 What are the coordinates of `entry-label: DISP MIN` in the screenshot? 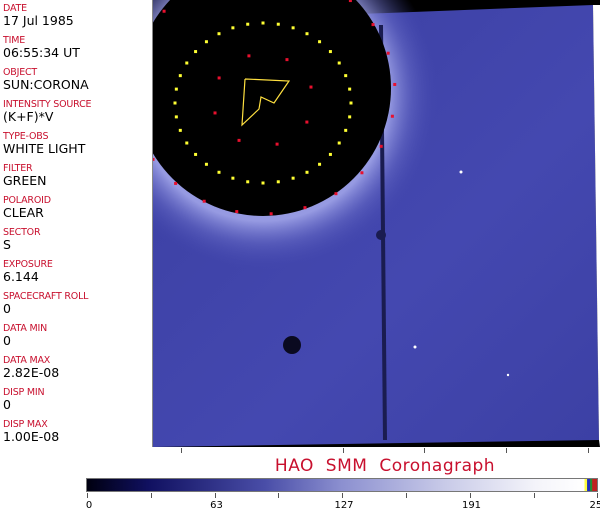 It's located at (24, 392).